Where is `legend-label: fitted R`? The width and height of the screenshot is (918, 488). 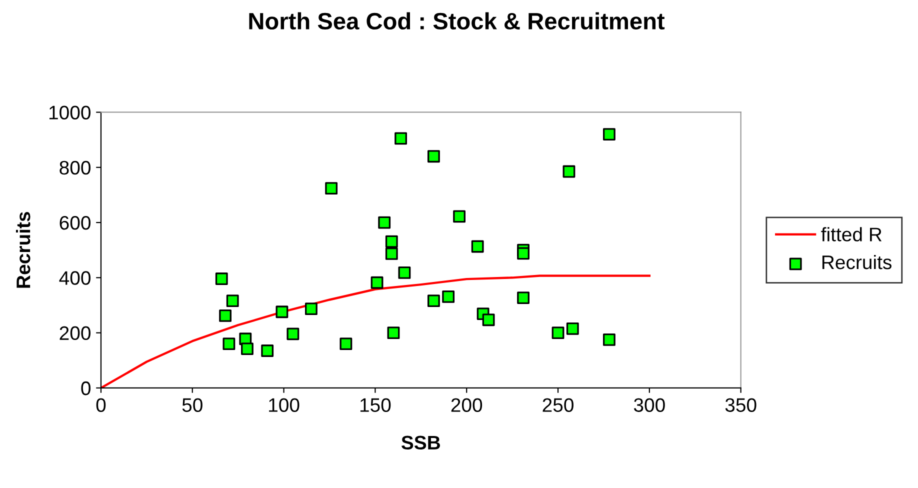 legend-label: fitted R is located at coordinates (851, 234).